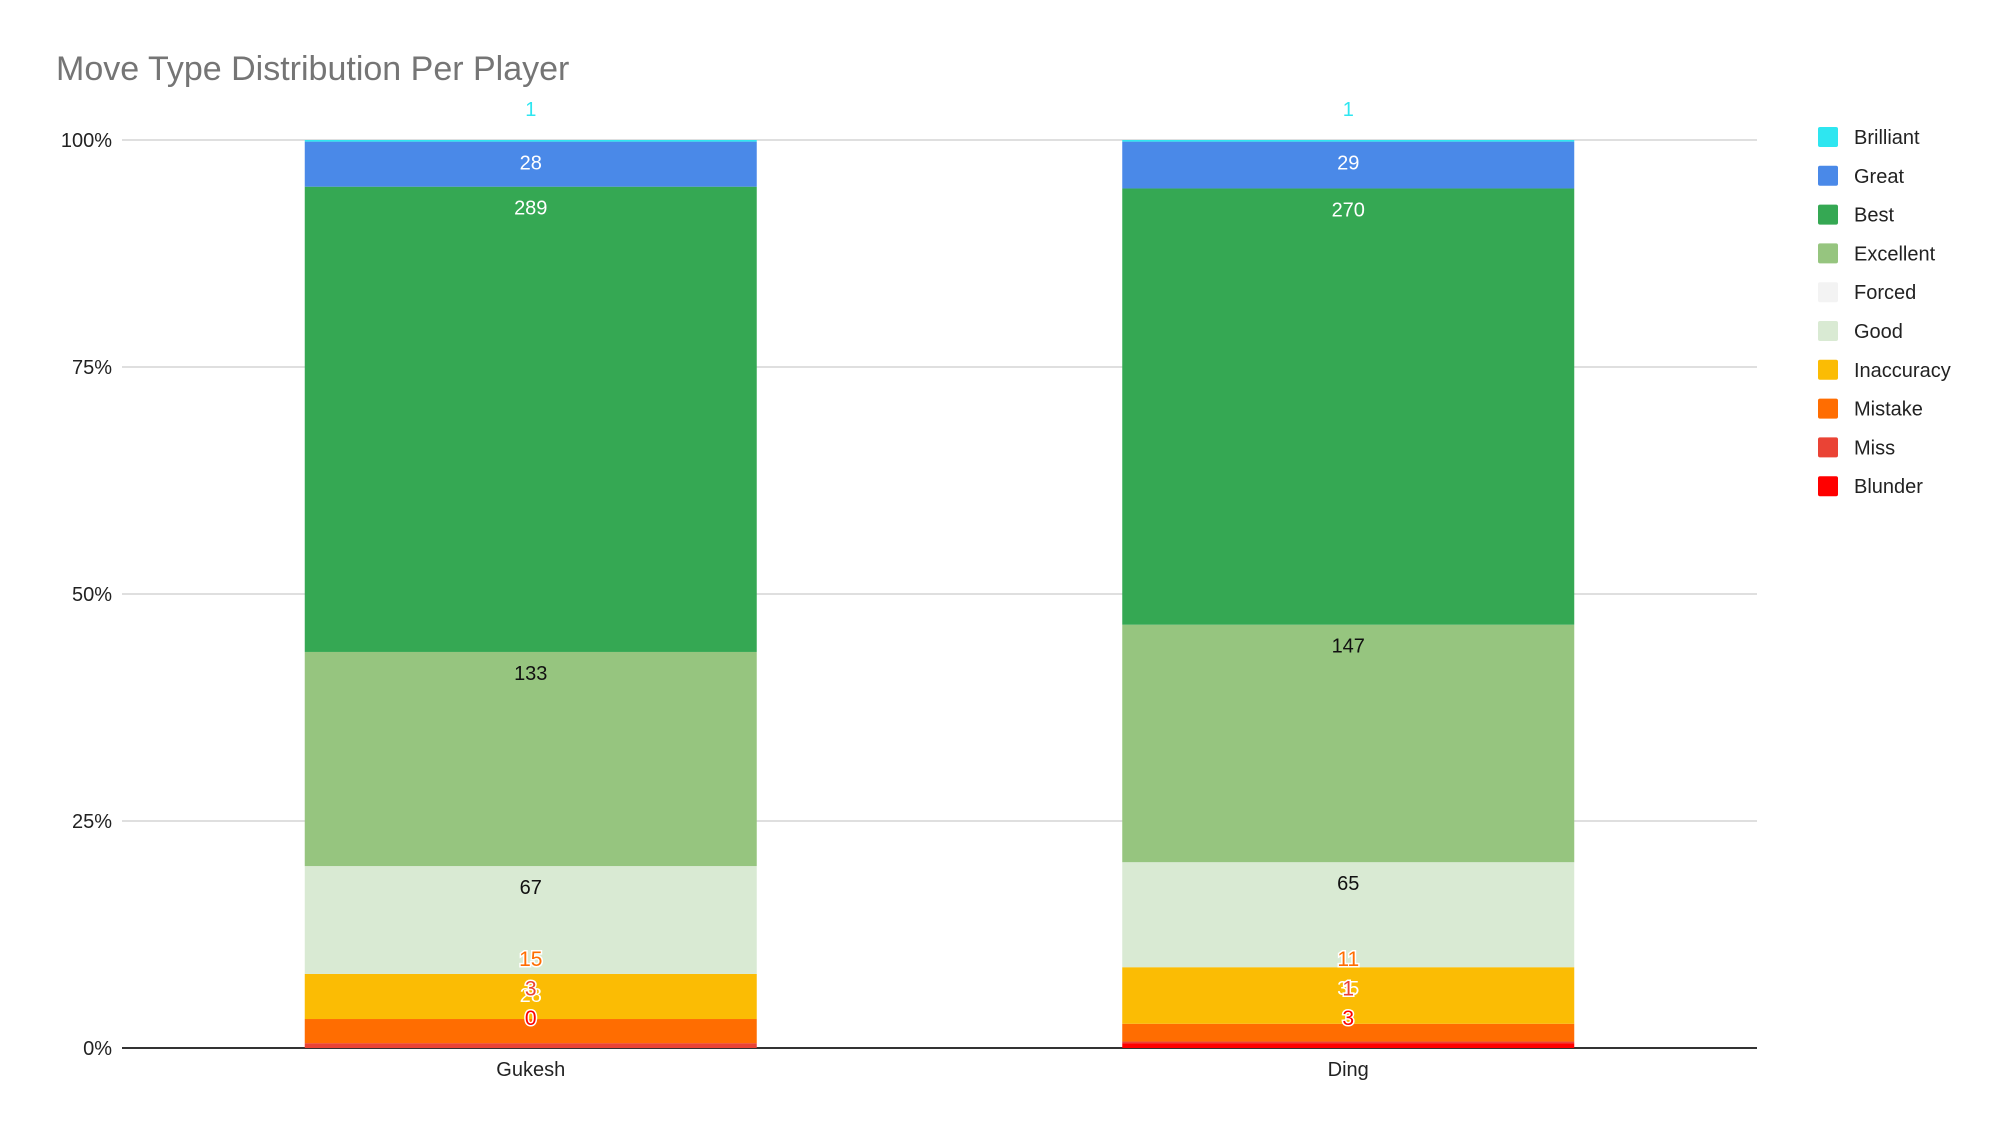  Describe the element at coordinates (1888, 410) in the screenshot. I see `legend-label: Mistake` at that location.